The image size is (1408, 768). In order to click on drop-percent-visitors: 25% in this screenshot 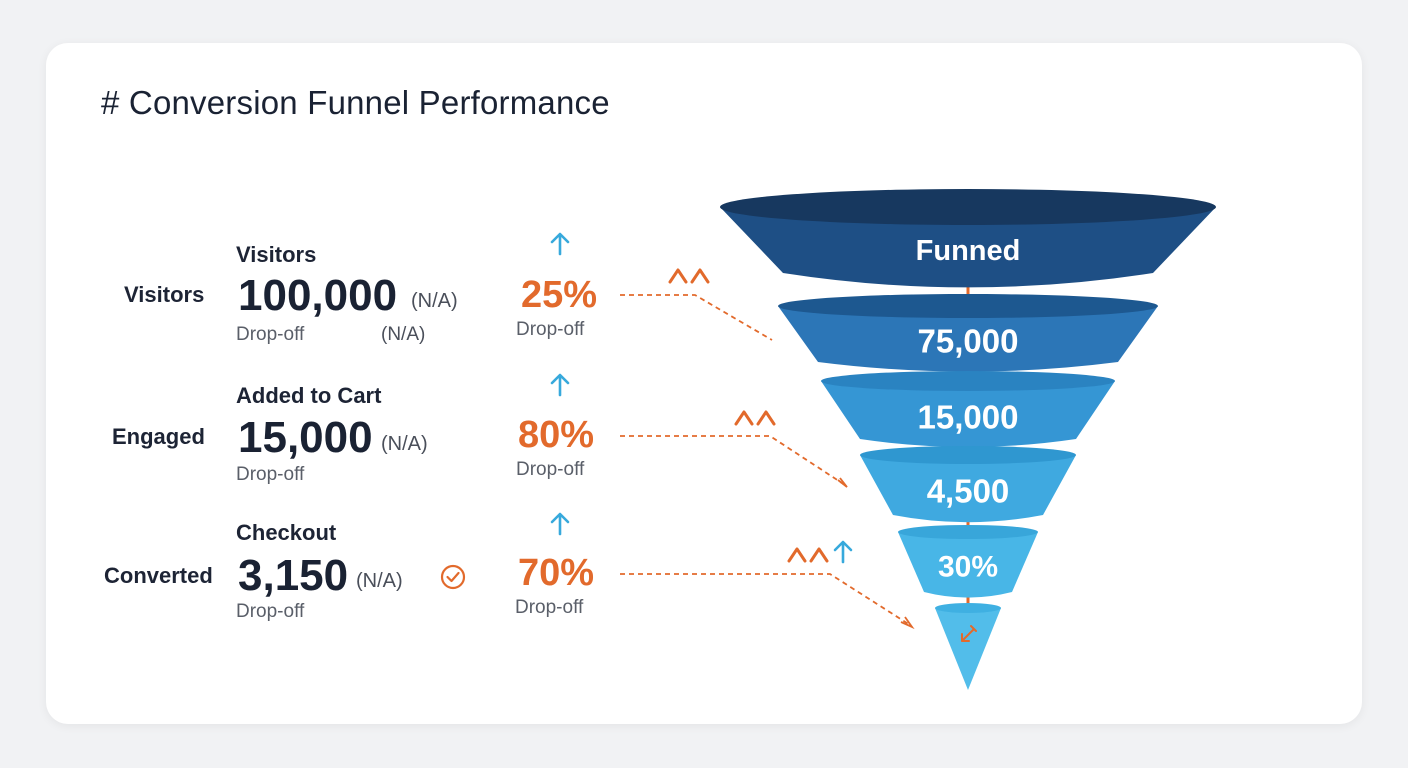, I will do `click(559, 295)`.